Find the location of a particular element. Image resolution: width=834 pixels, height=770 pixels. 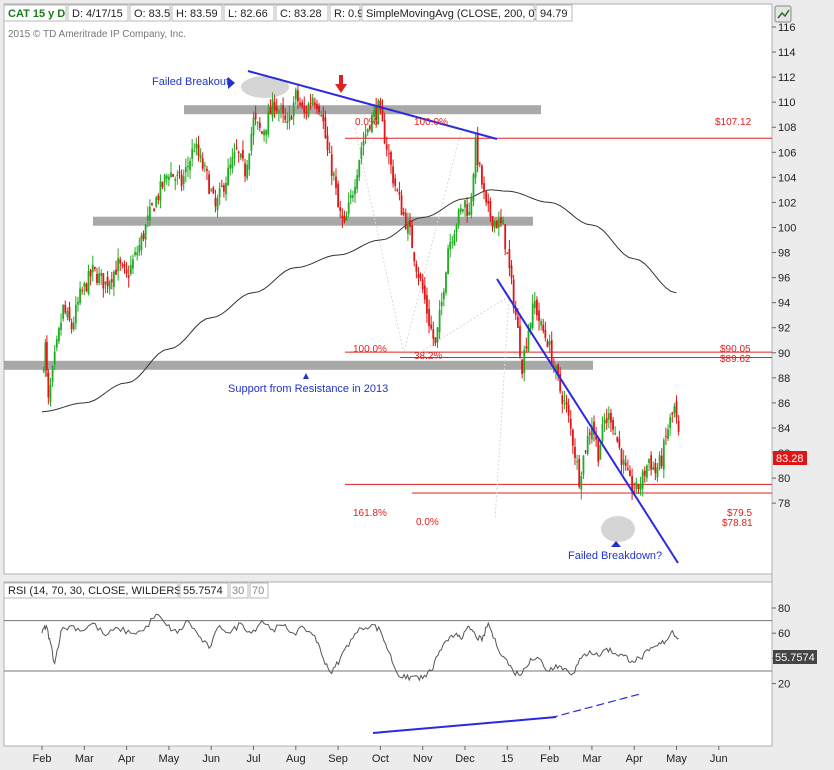

rsi-label-box is located at coordinates (91, 590).